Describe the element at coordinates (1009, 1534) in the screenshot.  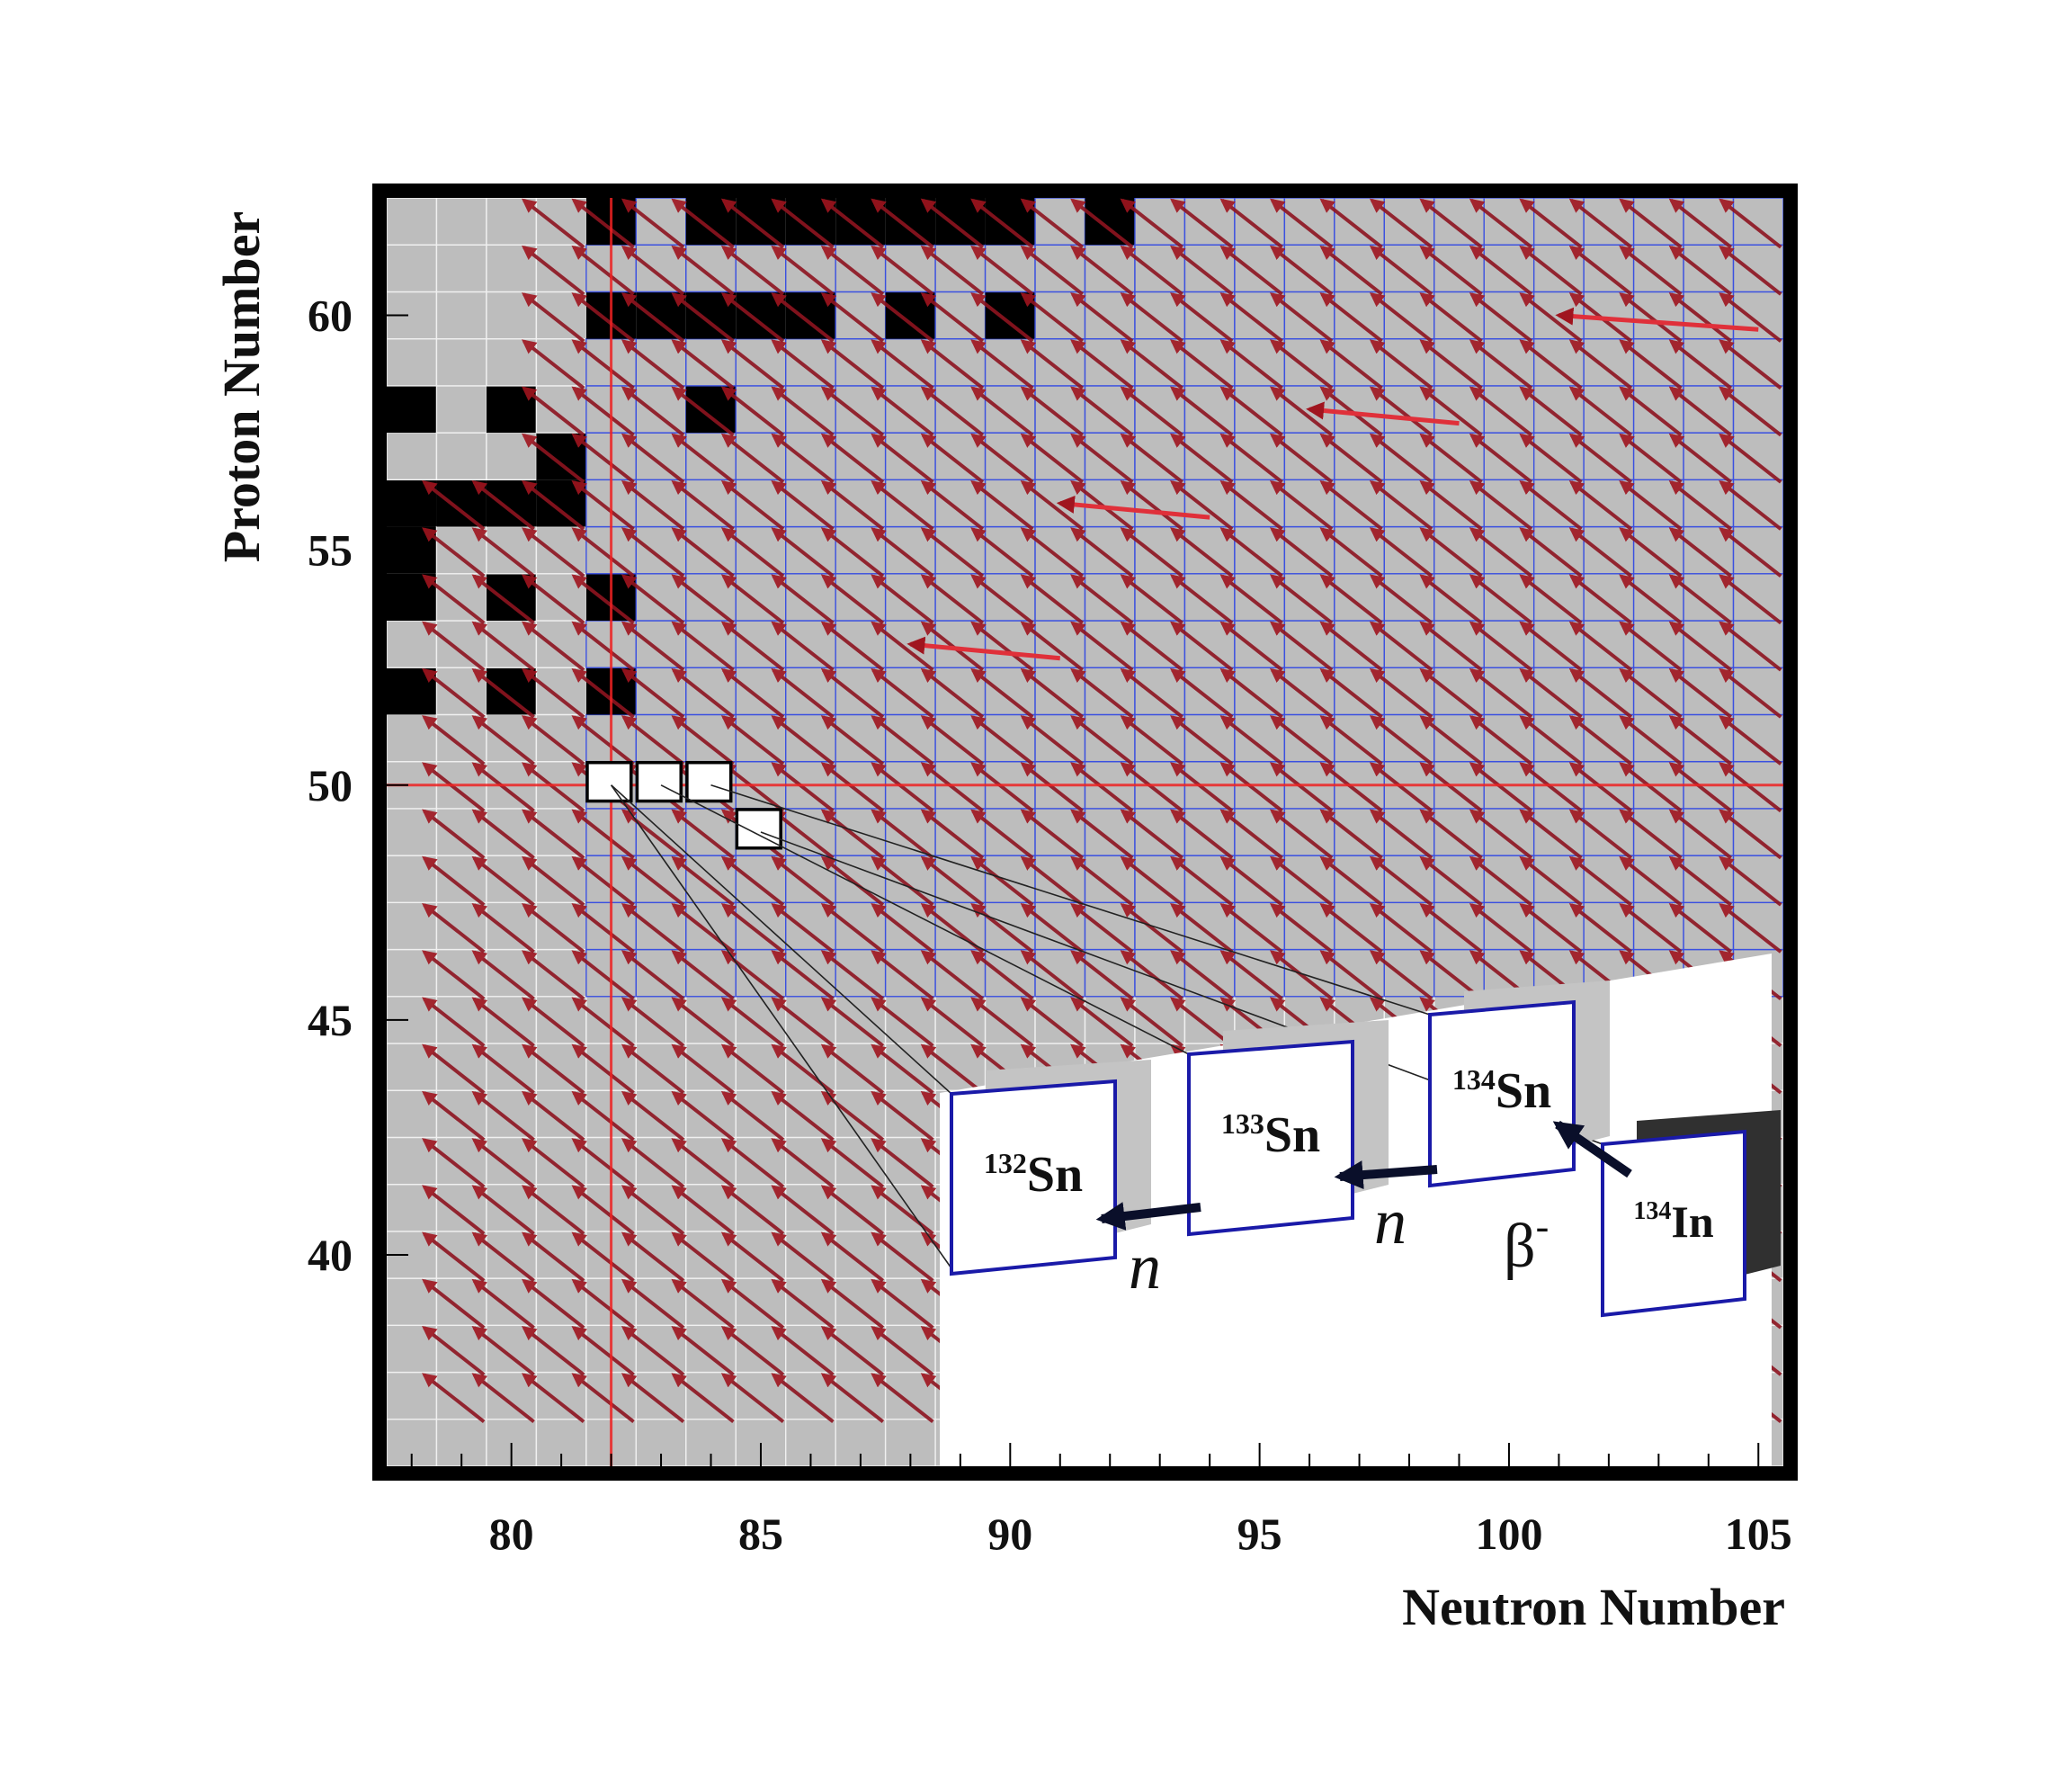
I see `x-tick-label: 90` at that location.